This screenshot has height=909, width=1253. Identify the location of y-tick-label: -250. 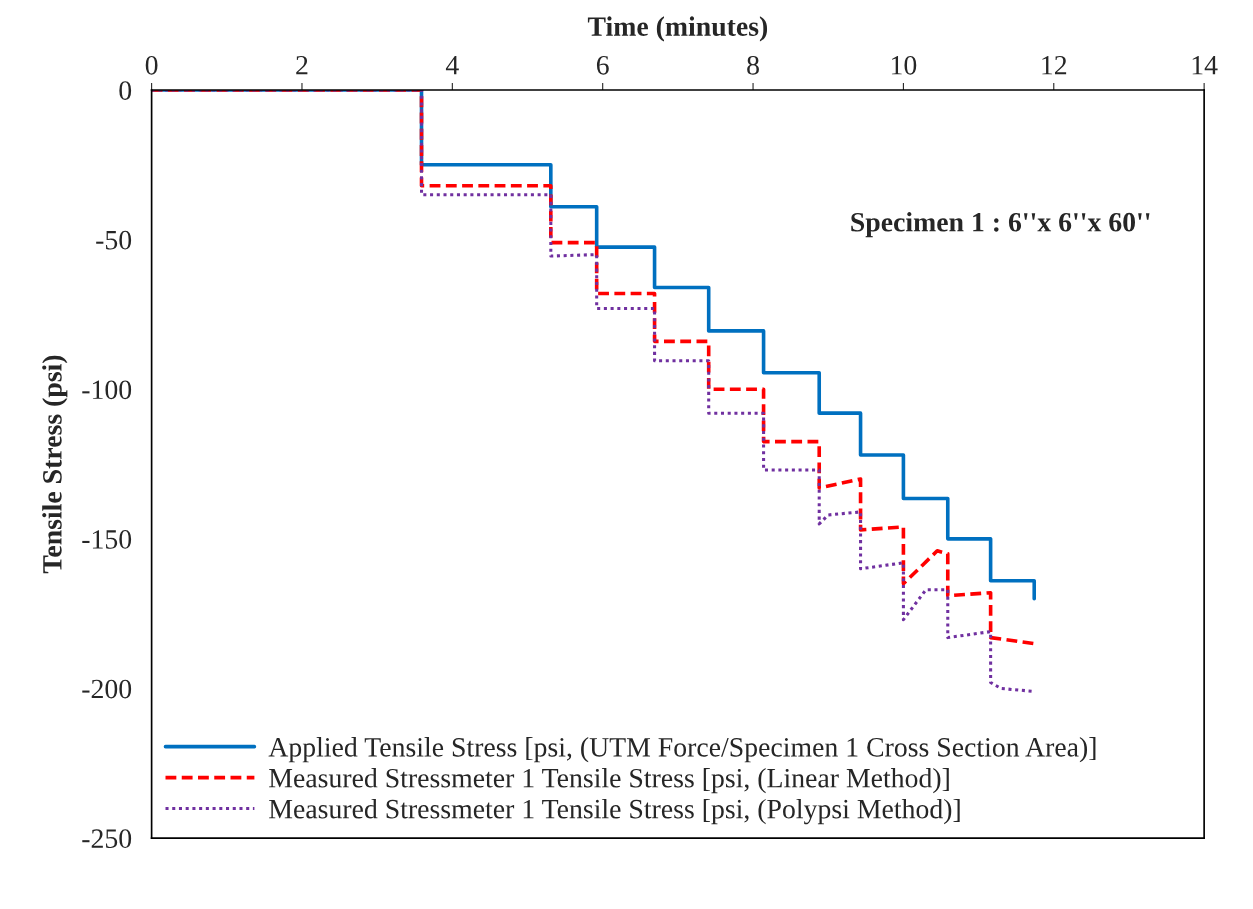
(107, 839).